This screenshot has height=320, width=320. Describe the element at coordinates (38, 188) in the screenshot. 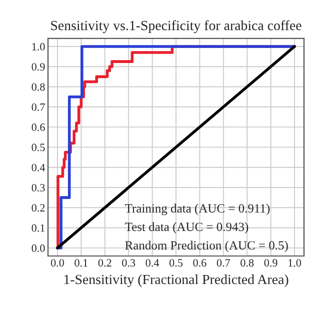

I see `y-tick-label: 0.3` at that location.